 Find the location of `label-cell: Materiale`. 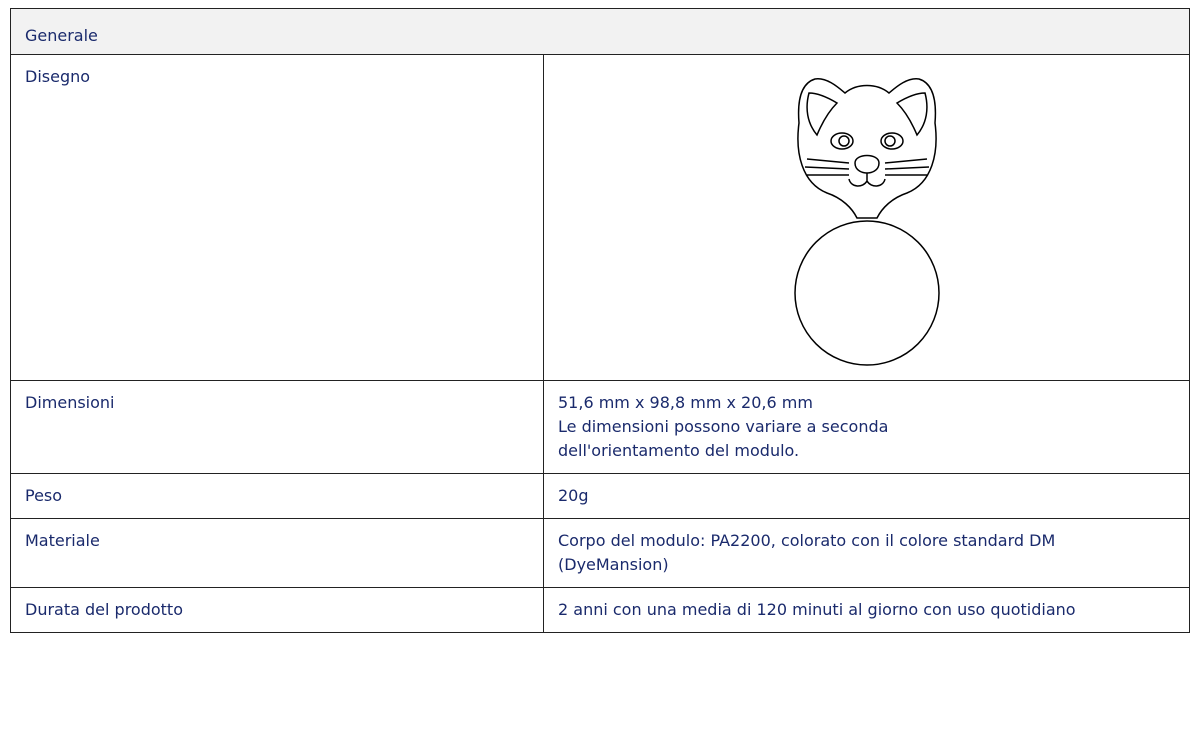

label-cell: Materiale is located at coordinates (277, 553).